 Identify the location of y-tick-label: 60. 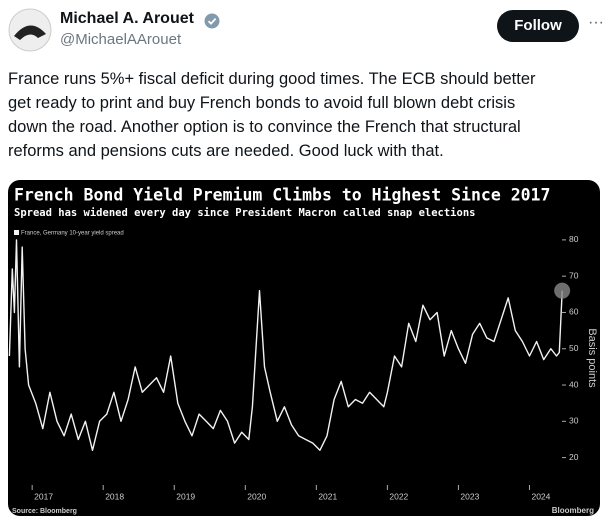
(574, 312).